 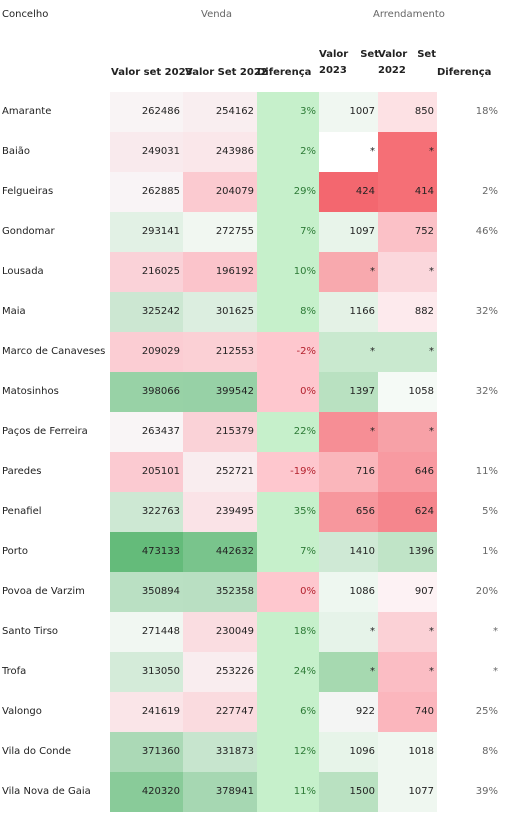 I want to click on table-row: Marco de Canaveses 209029 212553 -2% * *, so click(x=266, y=352).